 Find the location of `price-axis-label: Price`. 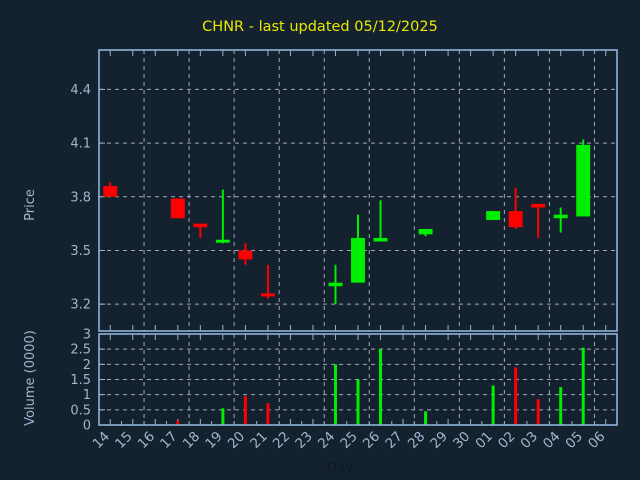

price-axis-label: Price is located at coordinates (30, 205).